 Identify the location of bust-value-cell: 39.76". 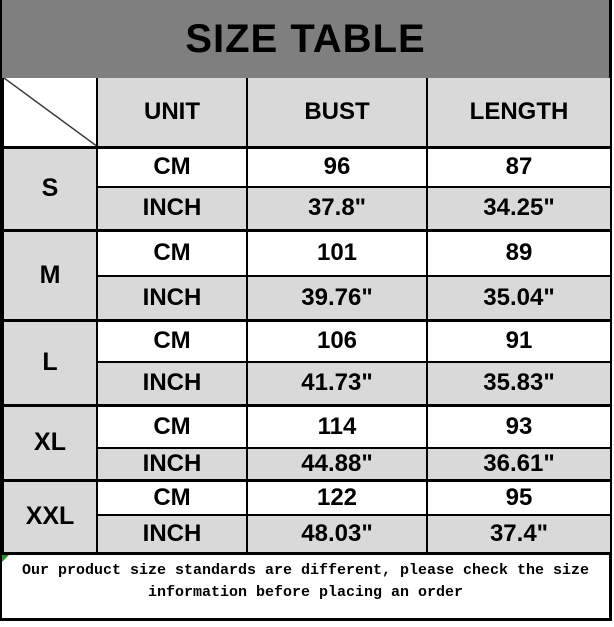
(336, 297).